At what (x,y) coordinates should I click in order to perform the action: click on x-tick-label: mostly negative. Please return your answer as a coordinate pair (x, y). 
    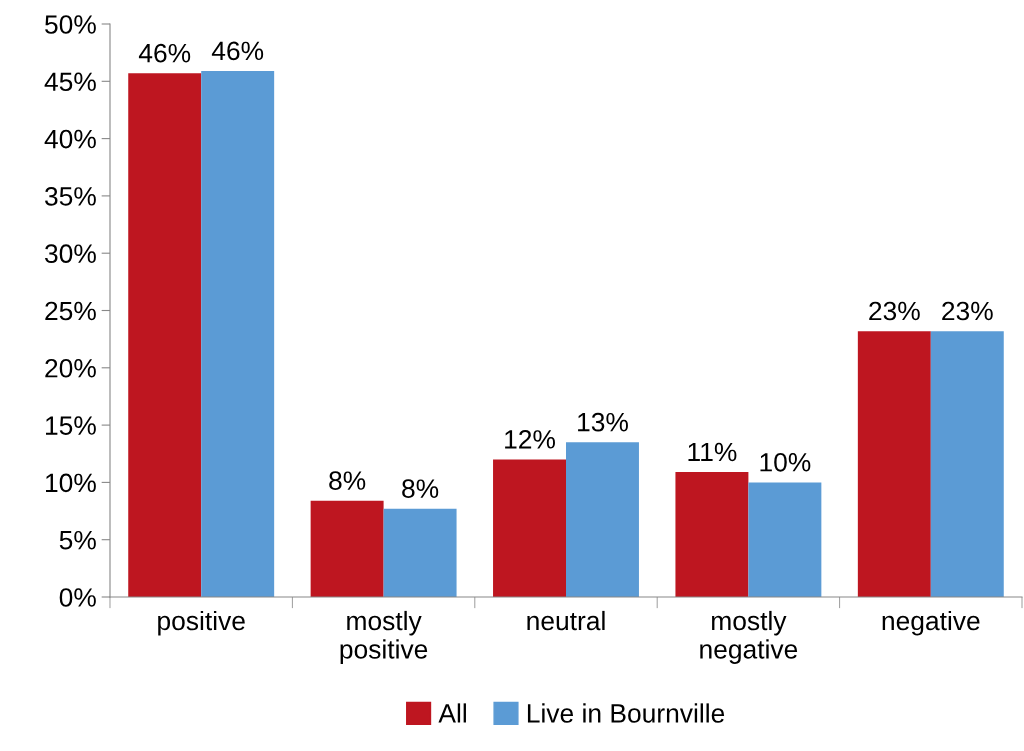
    Looking at the image, I should click on (749, 637).